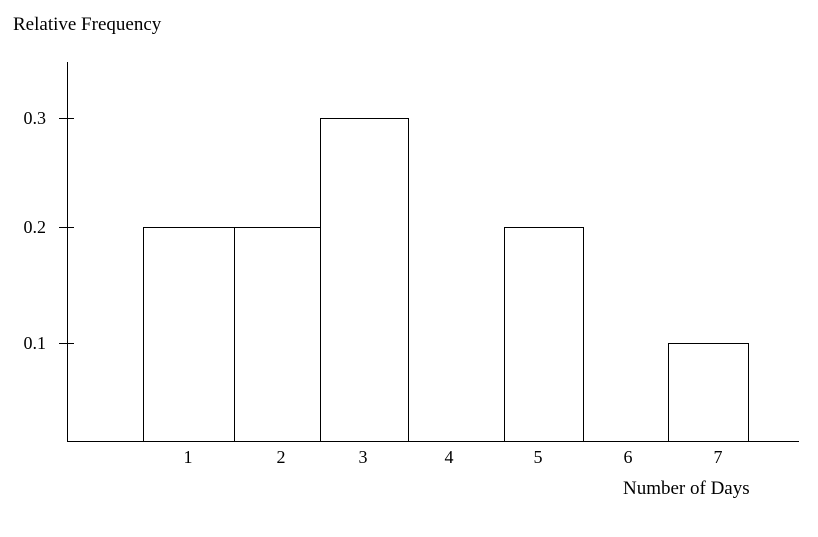 This screenshot has height=537, width=818. Describe the element at coordinates (363, 457) in the screenshot. I see `x-tick-label: 3` at that location.